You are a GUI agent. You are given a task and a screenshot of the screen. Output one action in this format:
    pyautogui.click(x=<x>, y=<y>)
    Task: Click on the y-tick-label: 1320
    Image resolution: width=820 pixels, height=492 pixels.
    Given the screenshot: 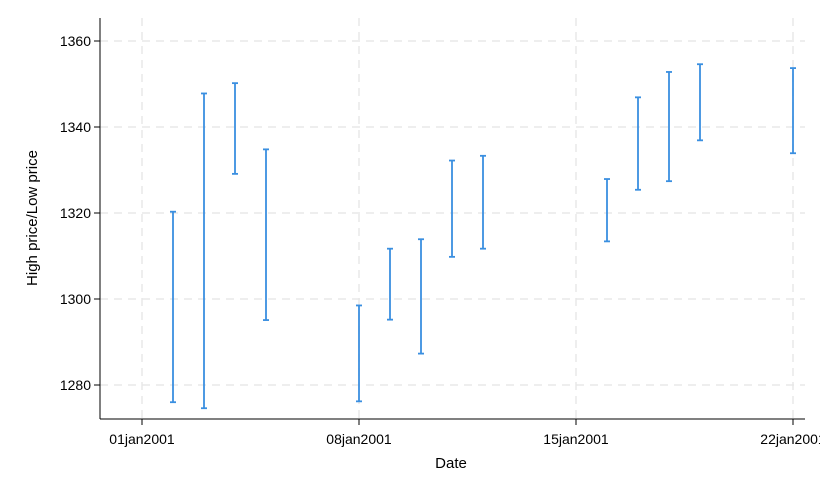 What is the action you would take?
    pyautogui.click(x=75, y=213)
    